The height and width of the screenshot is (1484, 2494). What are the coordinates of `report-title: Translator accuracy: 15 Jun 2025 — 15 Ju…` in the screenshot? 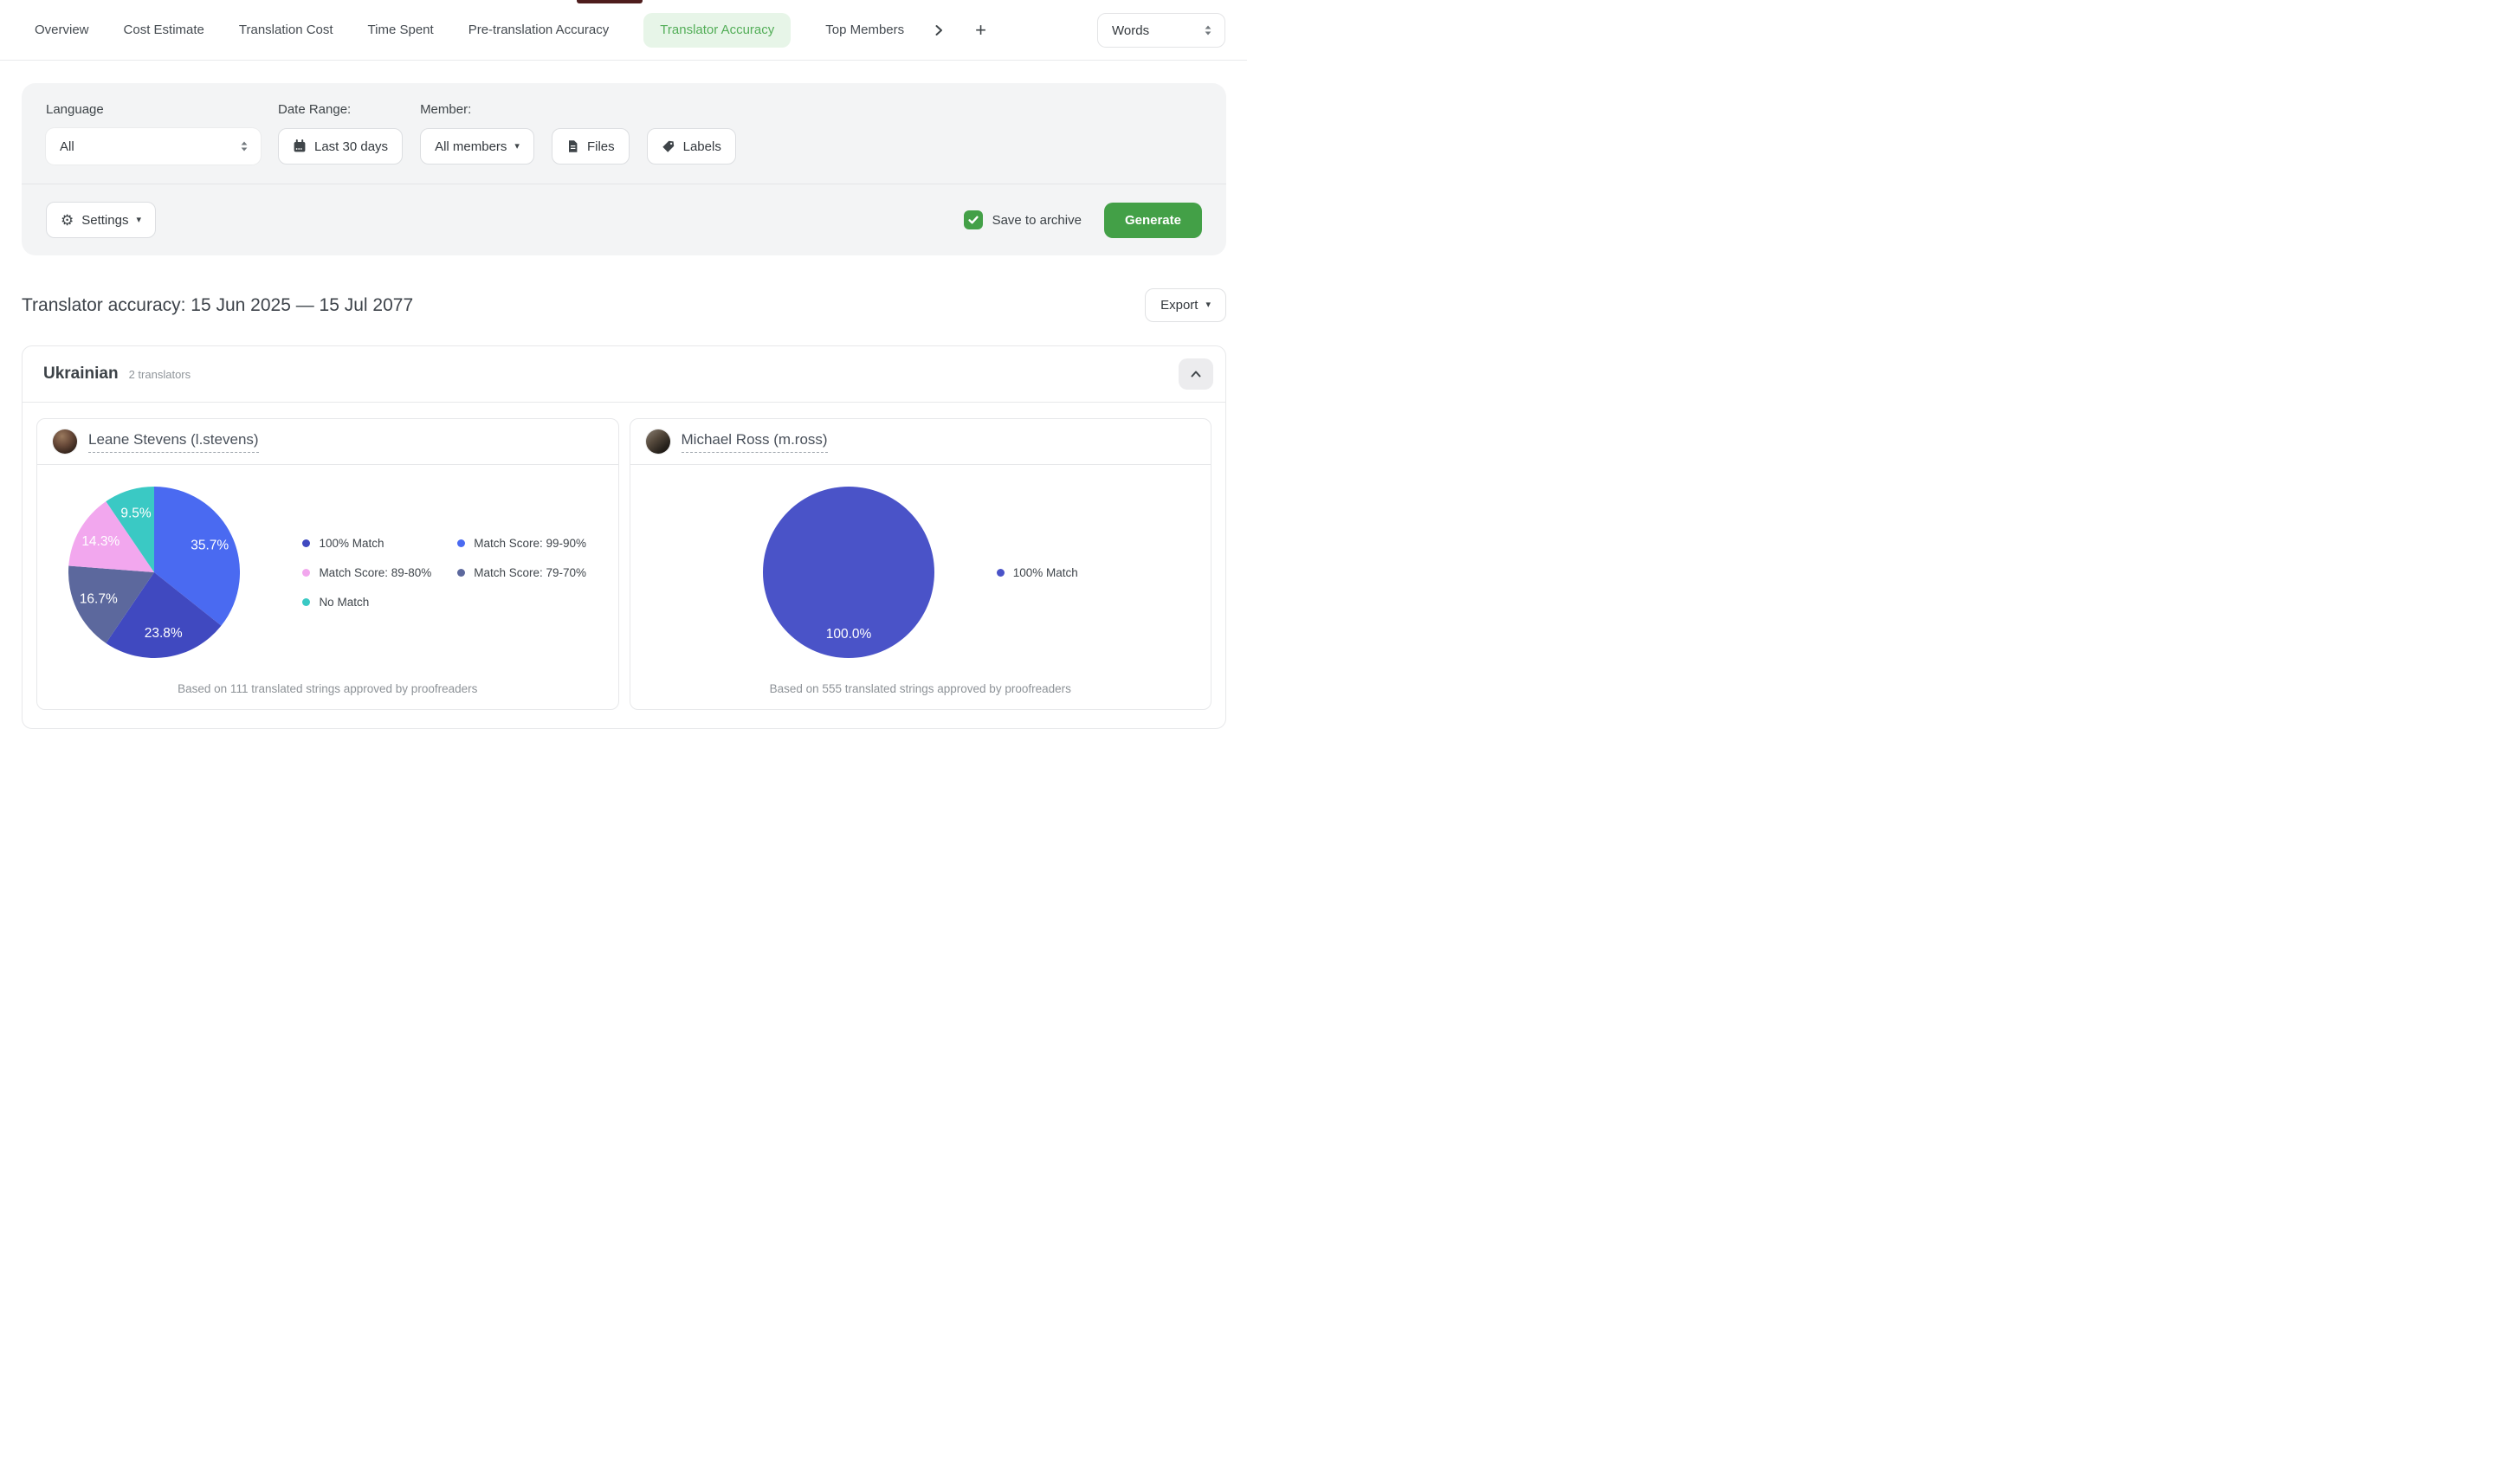 It's located at (218, 304).